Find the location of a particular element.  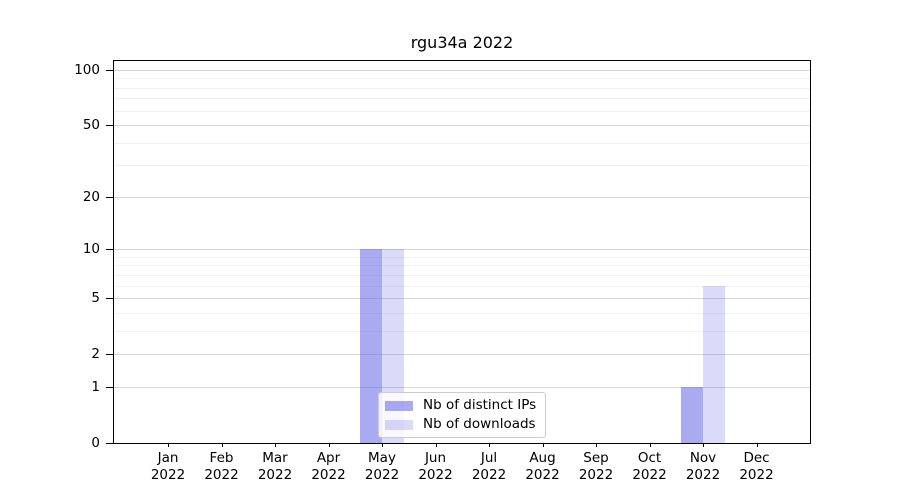

x-tick-label-may: May 2022 is located at coordinates (382, 467).